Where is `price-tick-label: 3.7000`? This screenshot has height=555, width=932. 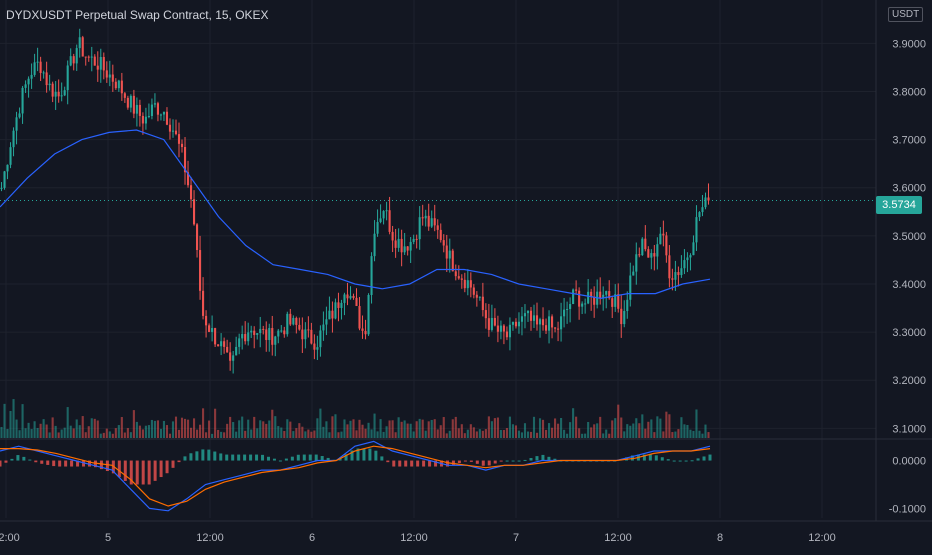 price-tick-label: 3.7000 is located at coordinates (909, 141).